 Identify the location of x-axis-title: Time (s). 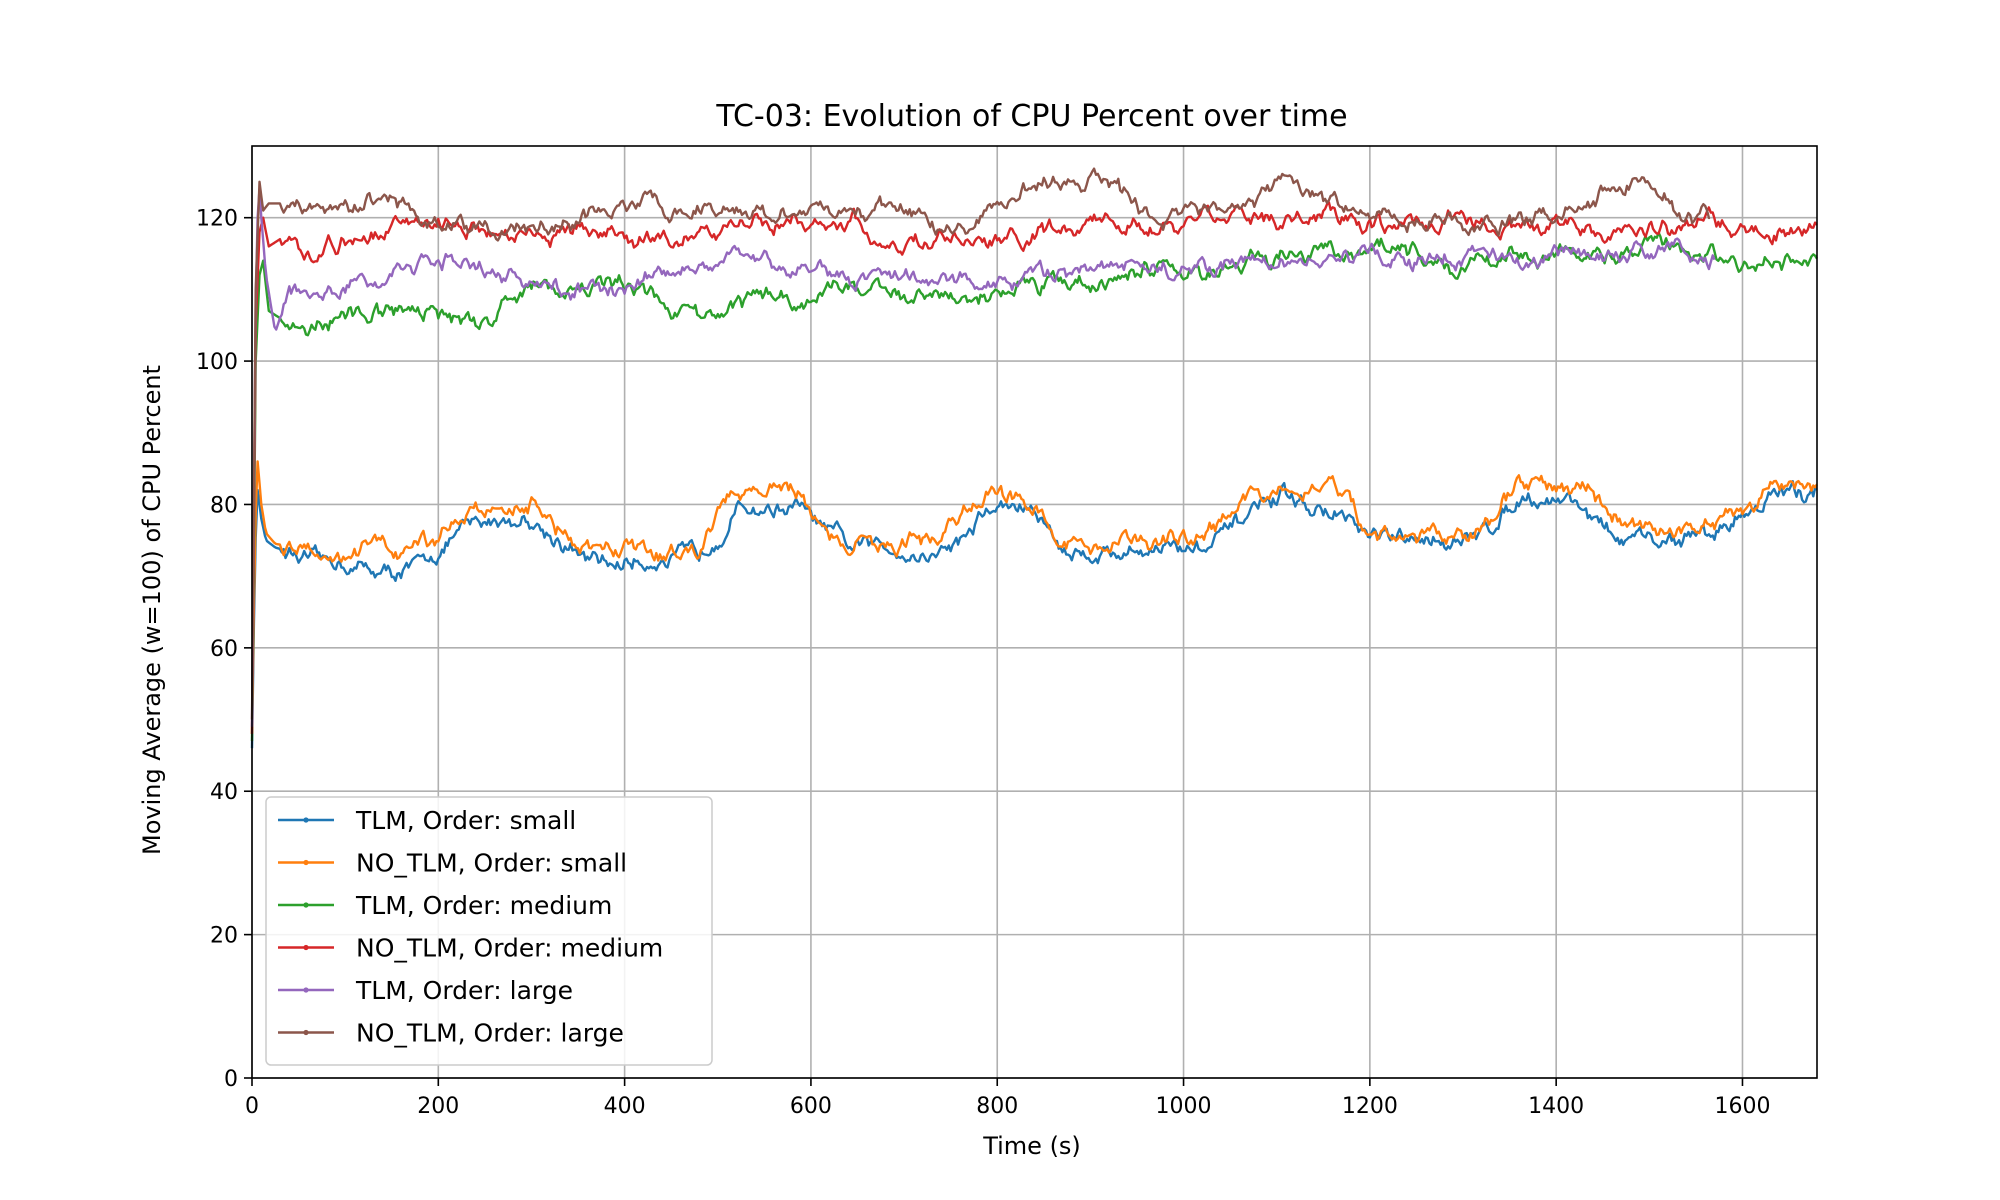
(1031, 1146).